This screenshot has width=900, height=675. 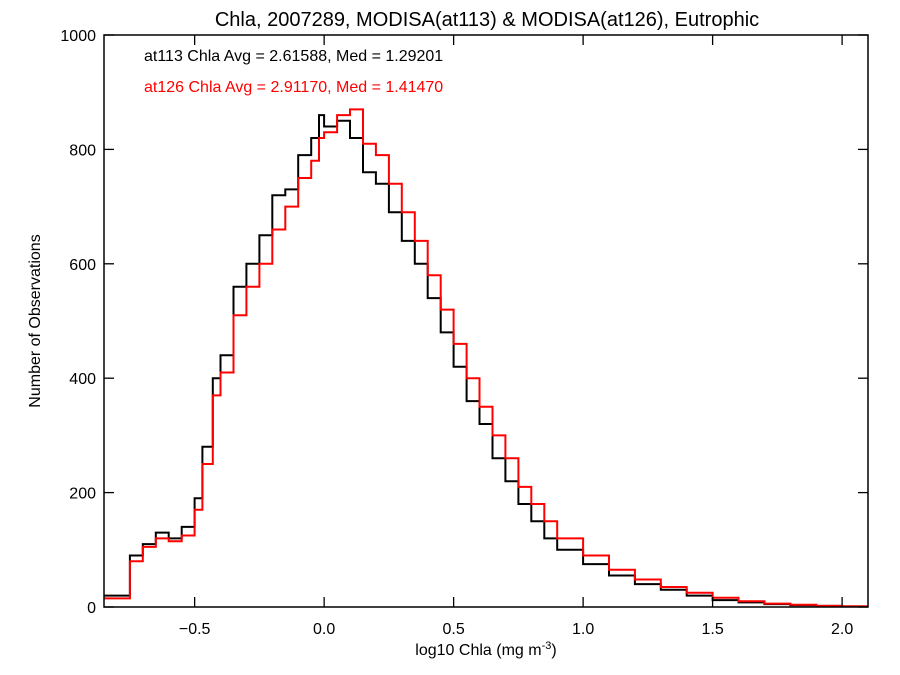 I want to click on x-tick-label-0: −0.5, so click(x=195, y=629).